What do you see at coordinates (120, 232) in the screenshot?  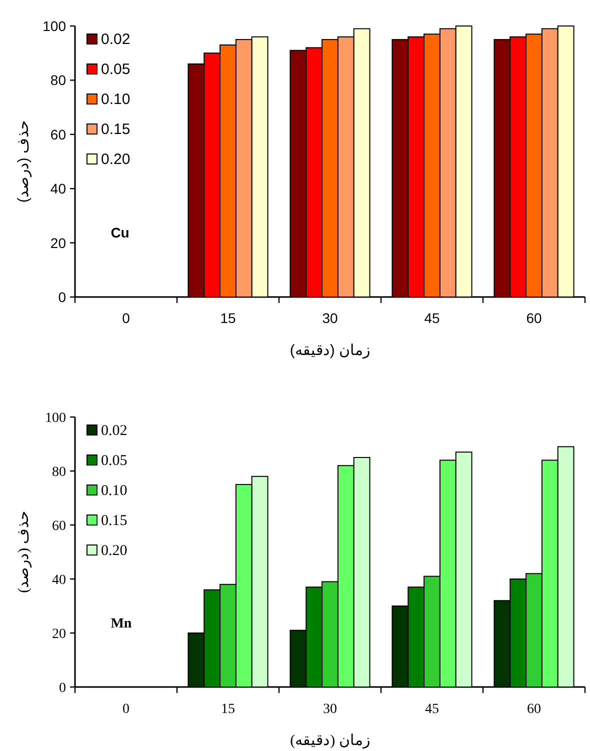 I see `annotation: Cu` at bounding box center [120, 232].